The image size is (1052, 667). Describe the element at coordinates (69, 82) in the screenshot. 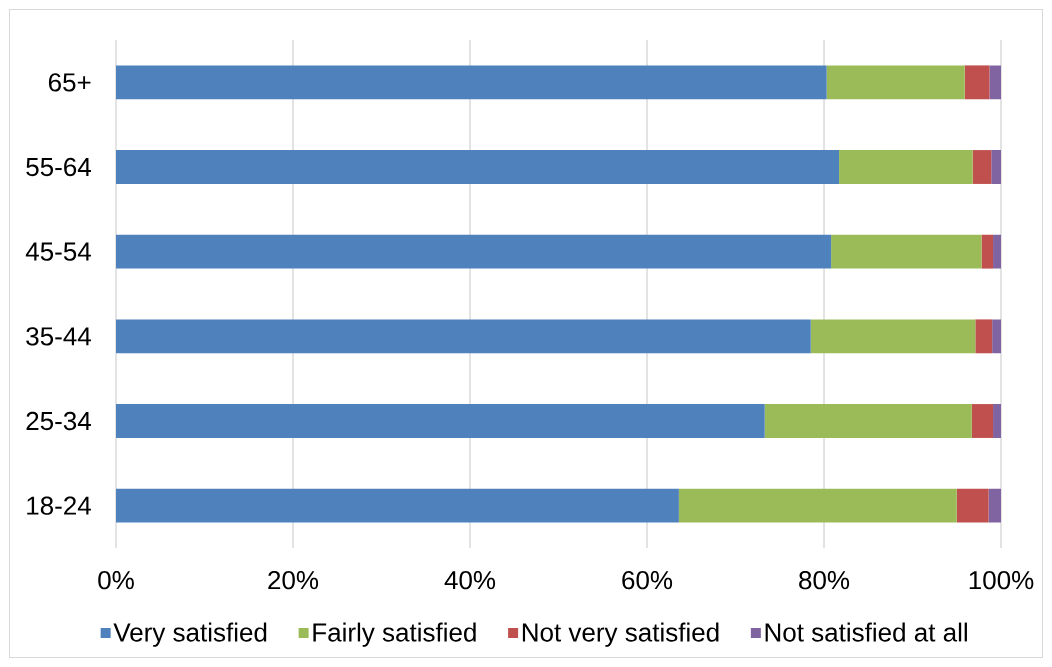

I see `y-tick-label: 65+` at that location.